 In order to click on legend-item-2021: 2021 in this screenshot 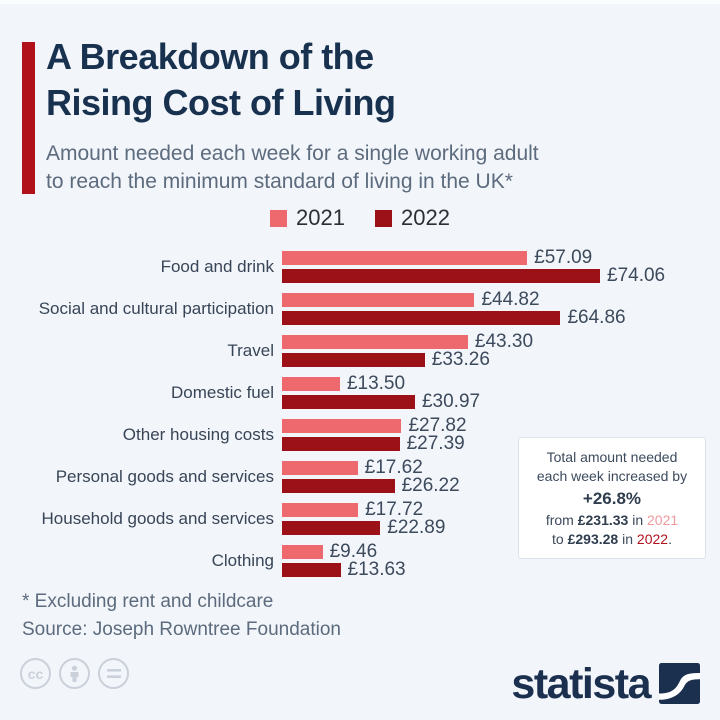, I will do `click(307, 218)`.